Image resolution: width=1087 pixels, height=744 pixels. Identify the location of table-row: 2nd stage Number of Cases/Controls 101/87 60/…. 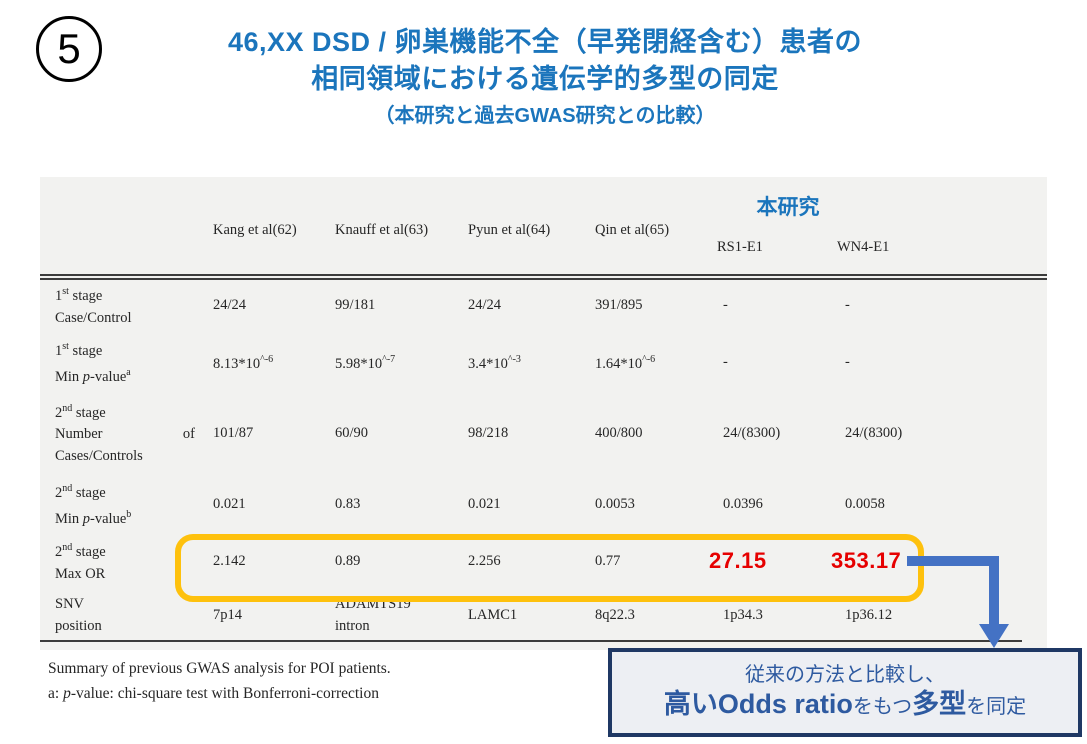
(543, 432).